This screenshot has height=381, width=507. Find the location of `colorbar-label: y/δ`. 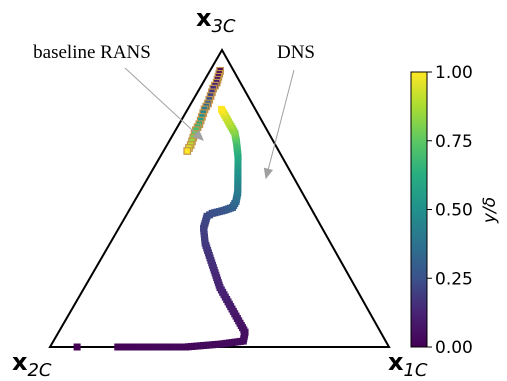

colorbar-label: y/δ is located at coordinates (490, 210).